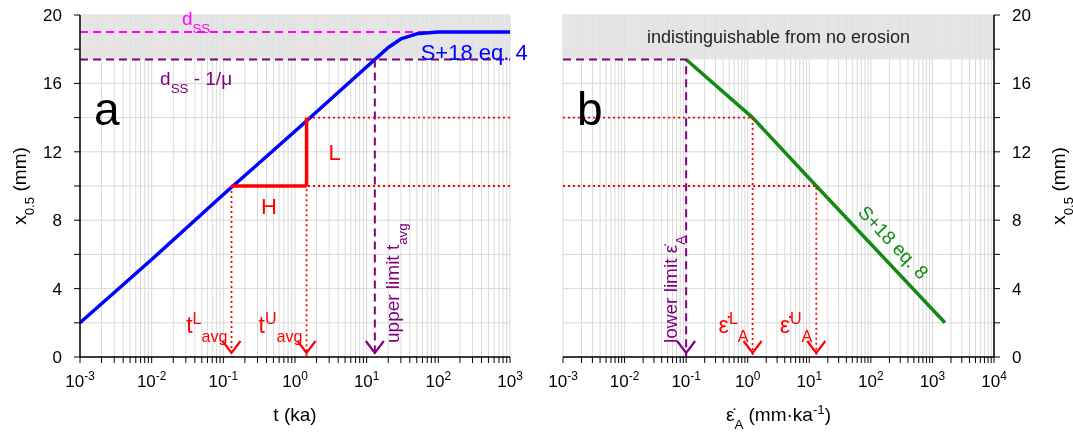 The image size is (1073, 433). I want to click on y-tick-label: 0, so click(57, 357).